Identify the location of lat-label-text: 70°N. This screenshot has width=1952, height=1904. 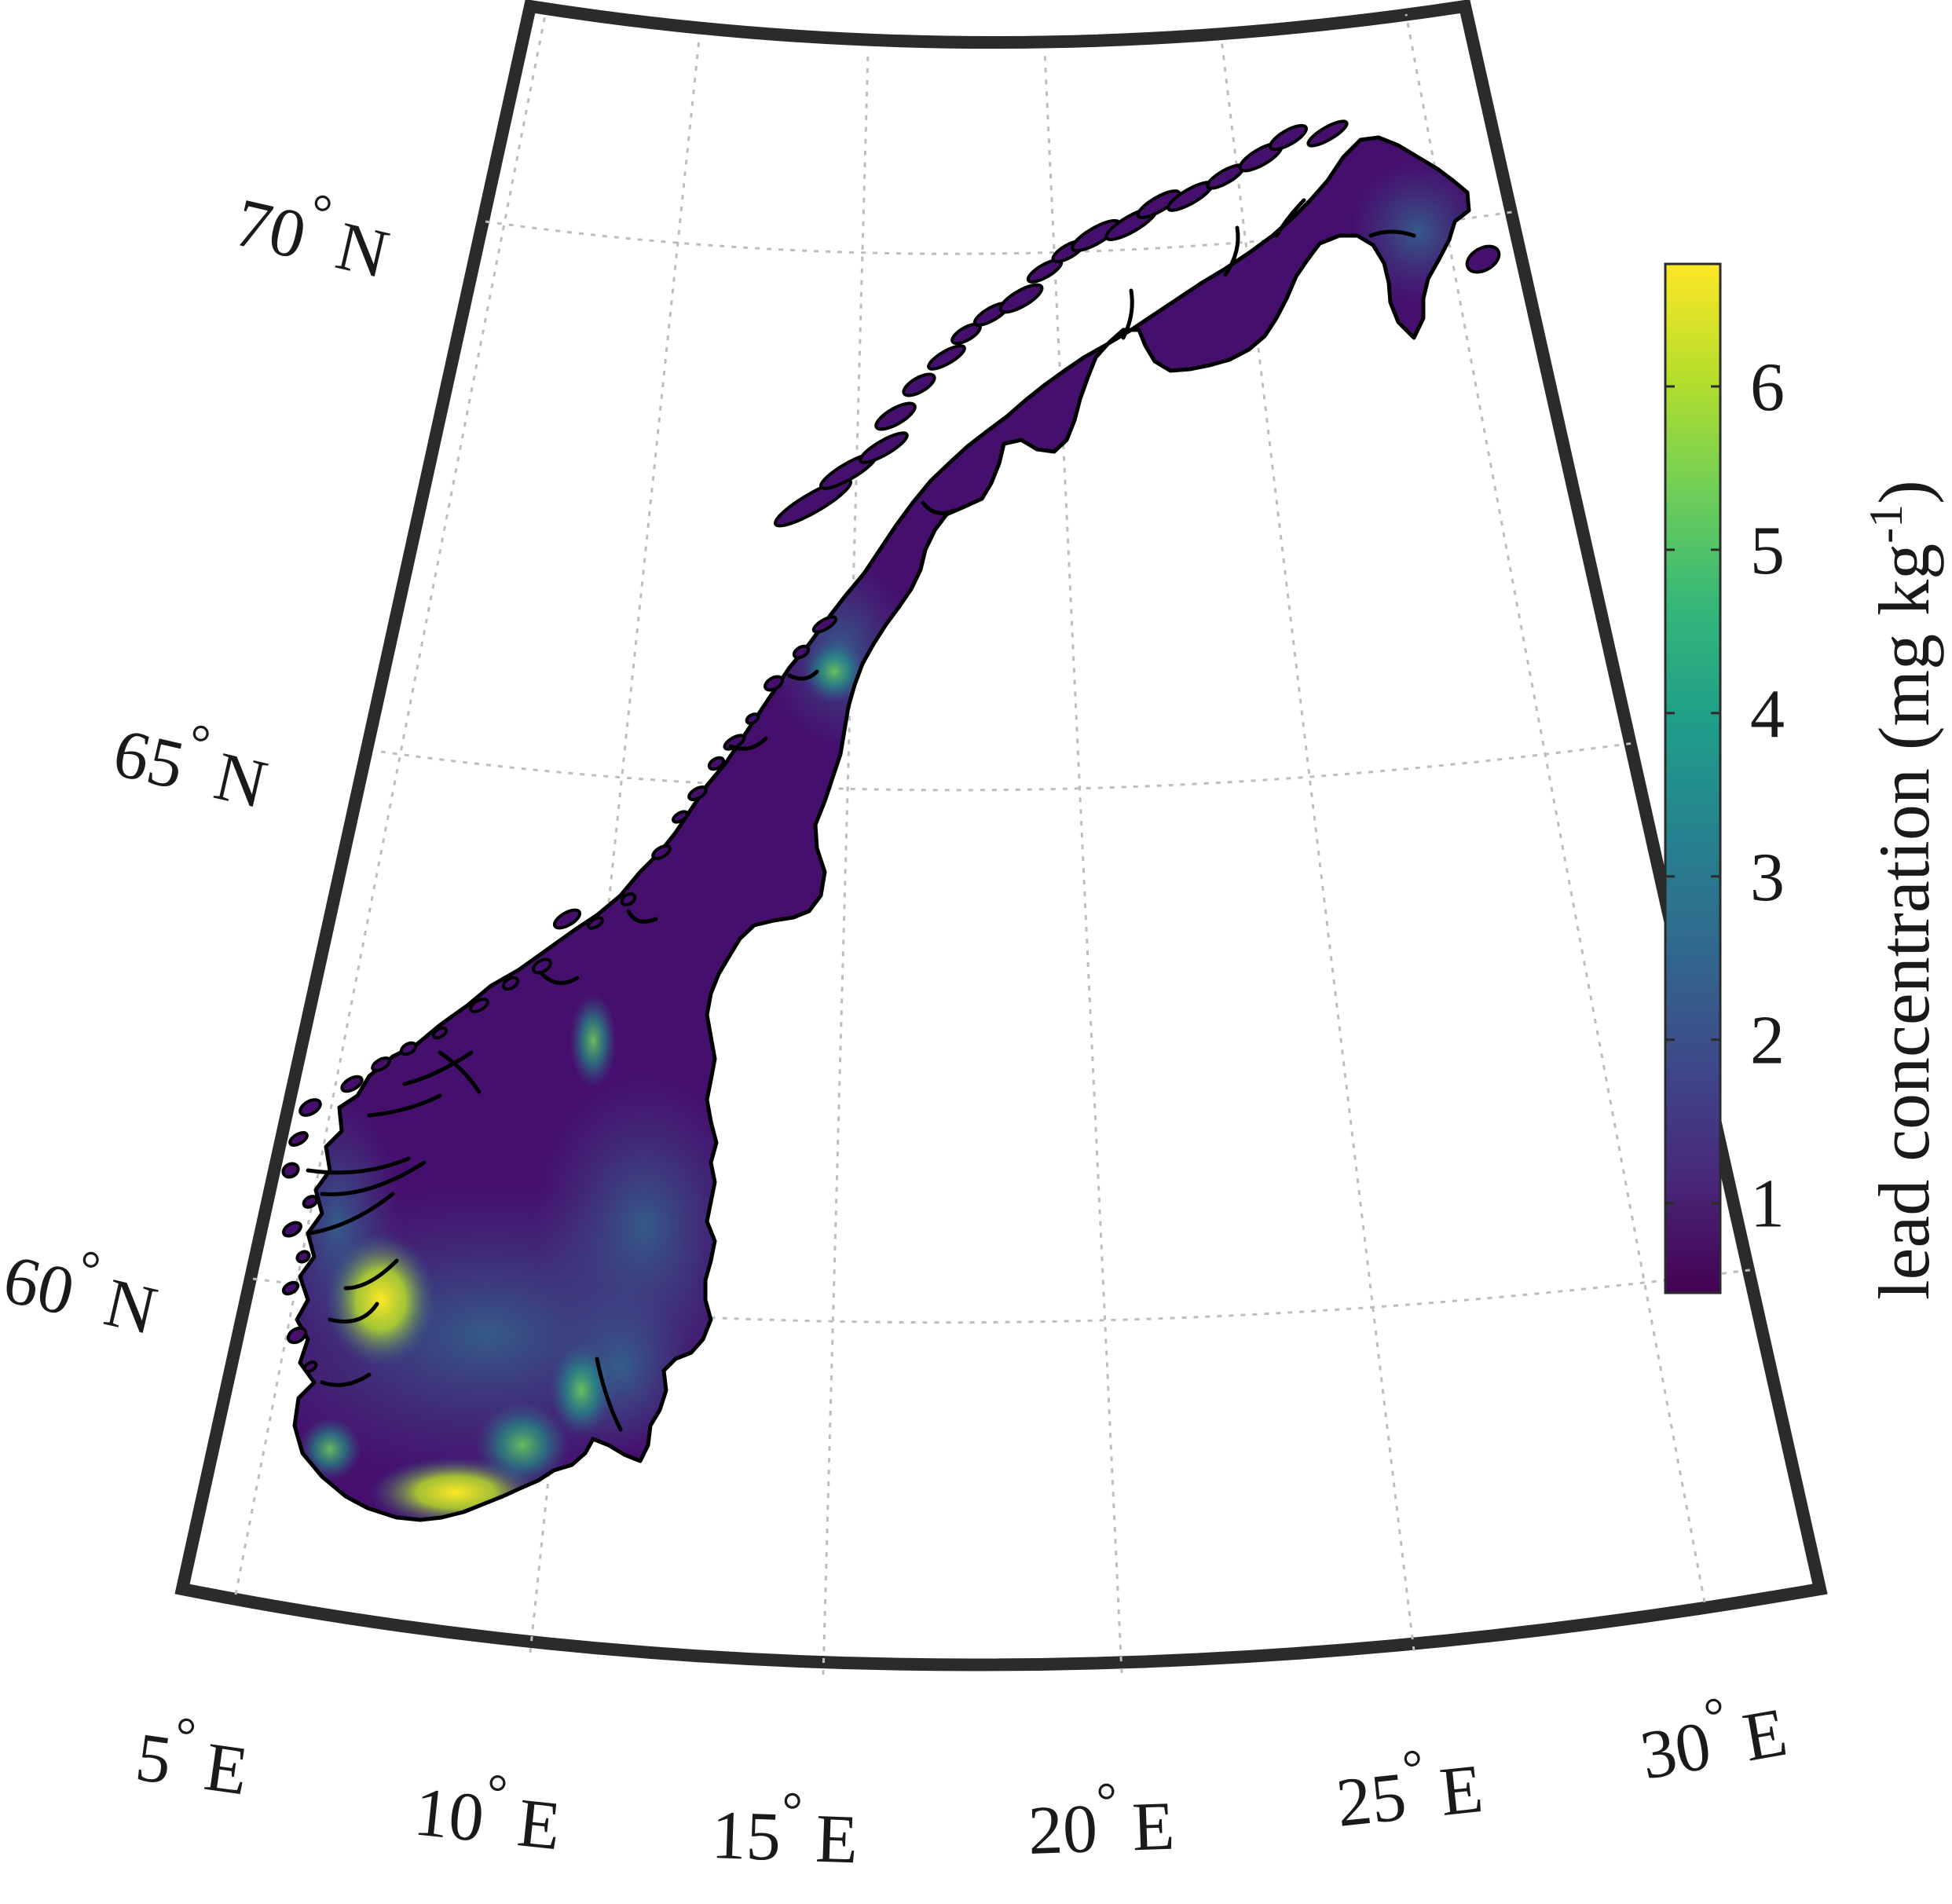
(314, 230).